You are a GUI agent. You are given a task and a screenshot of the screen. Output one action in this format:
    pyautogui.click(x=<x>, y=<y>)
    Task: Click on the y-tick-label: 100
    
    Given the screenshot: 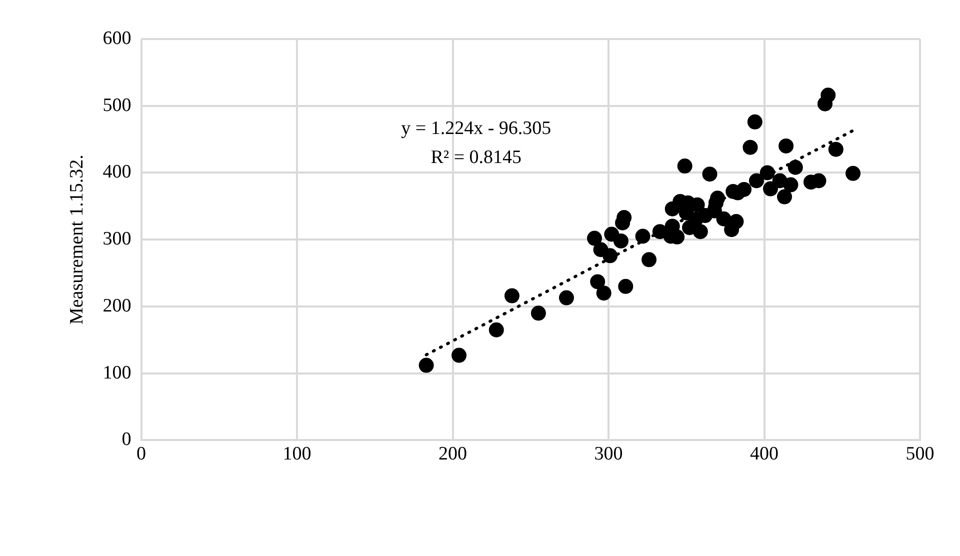 What is the action you would take?
    pyautogui.click(x=117, y=373)
    